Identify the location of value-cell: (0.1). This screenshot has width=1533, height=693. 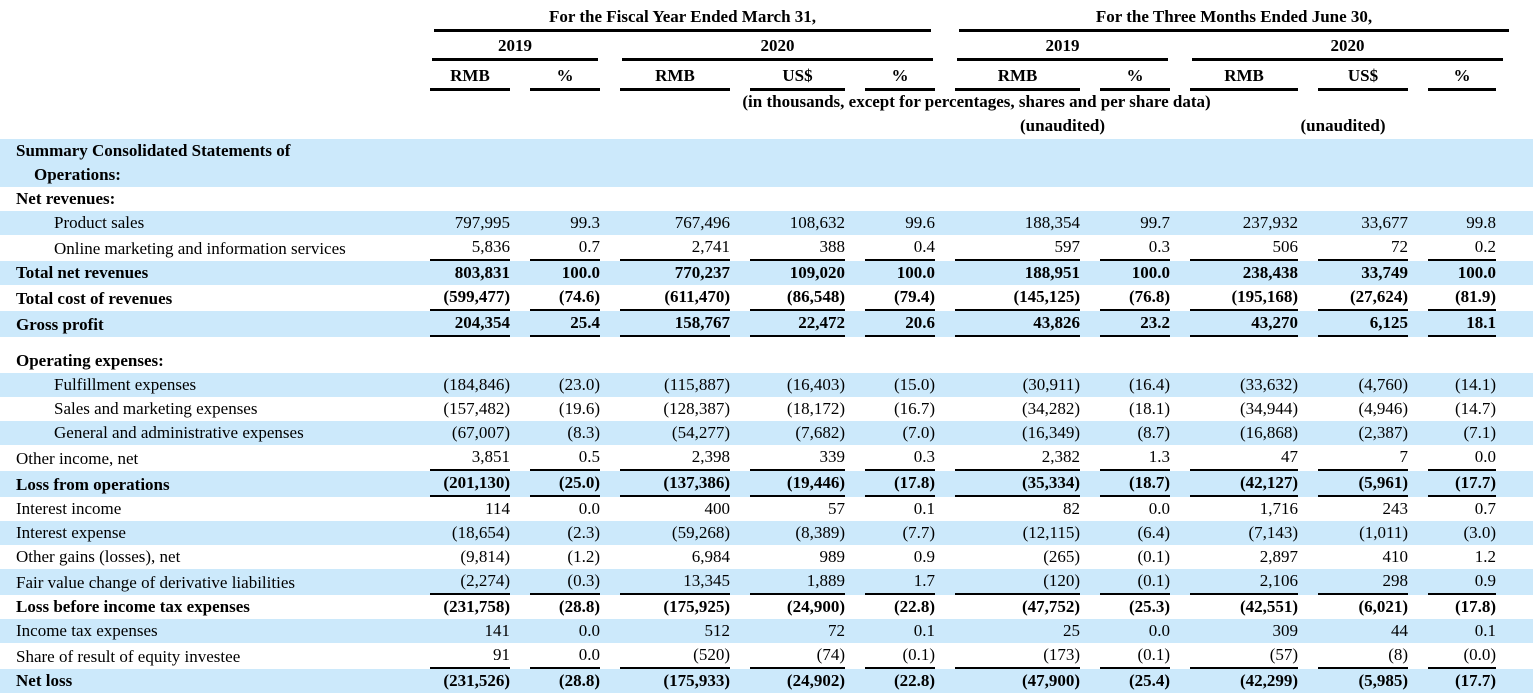
(1135, 656).